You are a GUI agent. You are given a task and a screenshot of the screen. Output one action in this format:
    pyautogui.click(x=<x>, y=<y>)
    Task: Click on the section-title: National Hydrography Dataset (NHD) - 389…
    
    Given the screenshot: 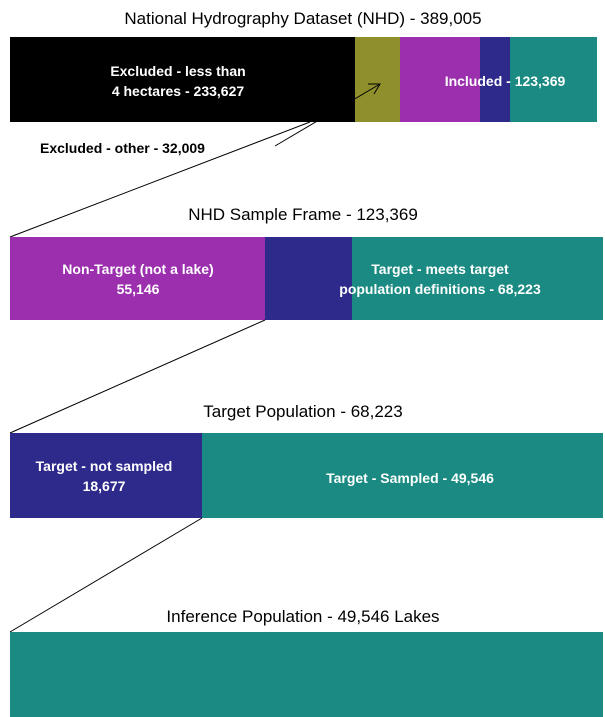 What is the action you would take?
    pyautogui.click(x=302, y=18)
    